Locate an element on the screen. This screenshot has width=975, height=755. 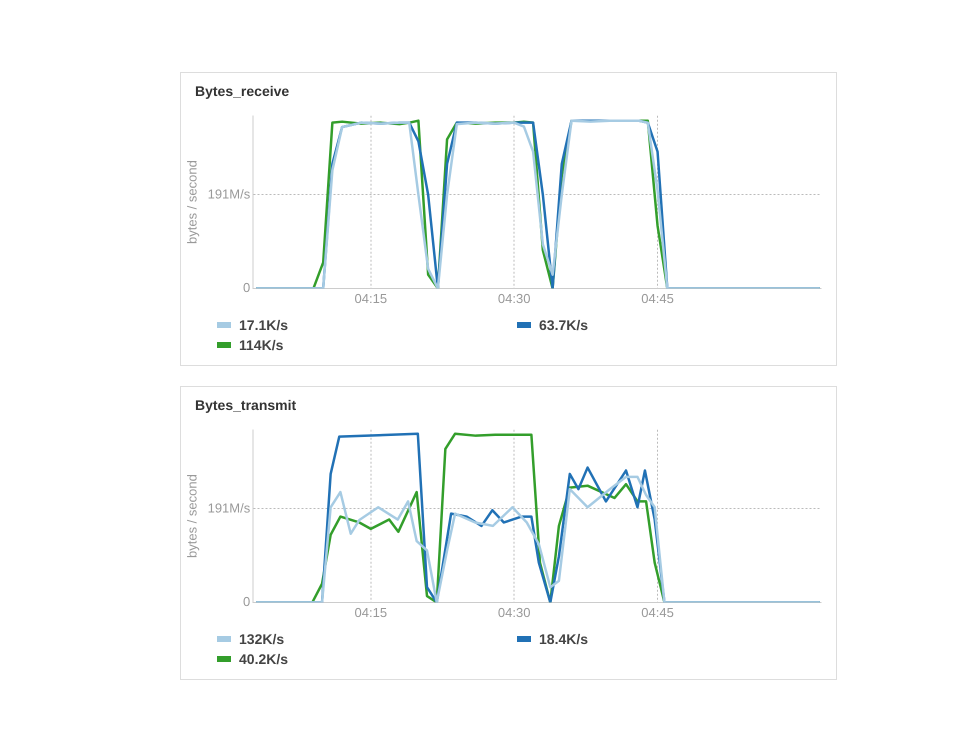
text: 18.4K/s is located at coordinates (563, 639).